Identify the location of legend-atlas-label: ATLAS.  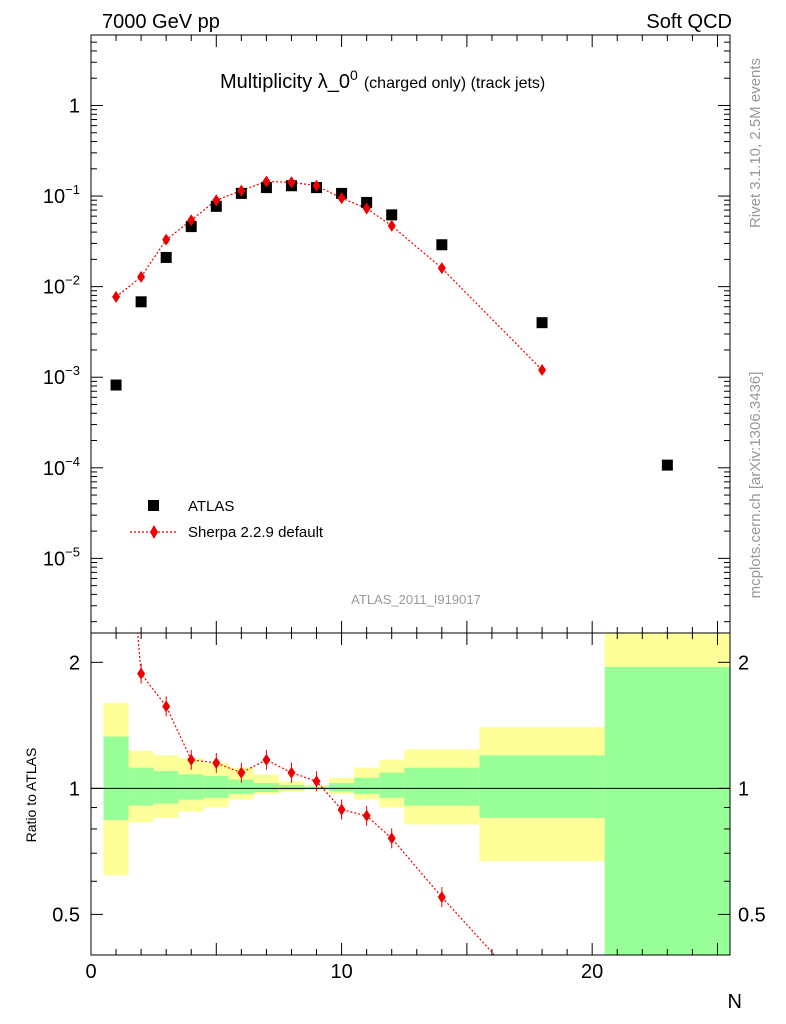
(211, 506).